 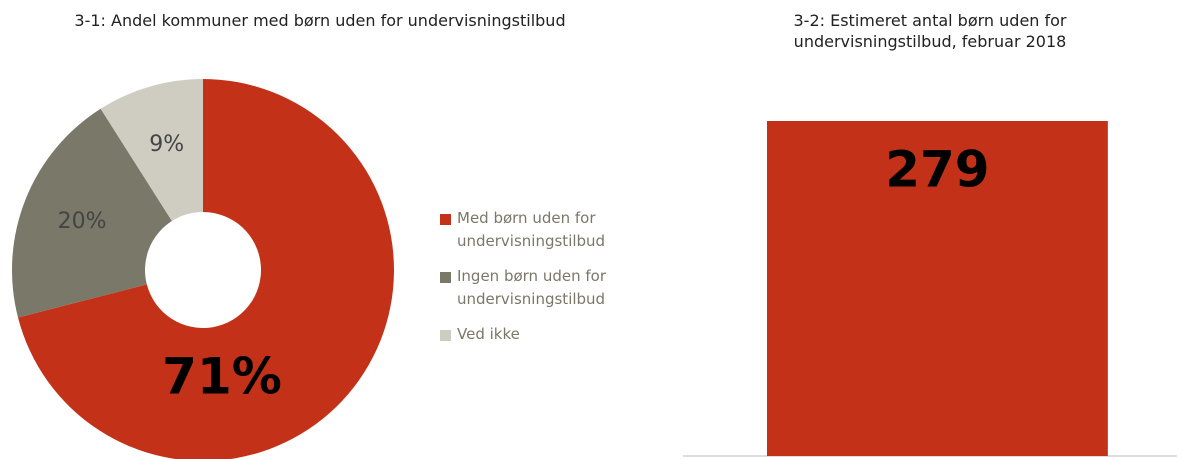 I want to click on legend-label: Ved ikke, so click(x=488, y=334).